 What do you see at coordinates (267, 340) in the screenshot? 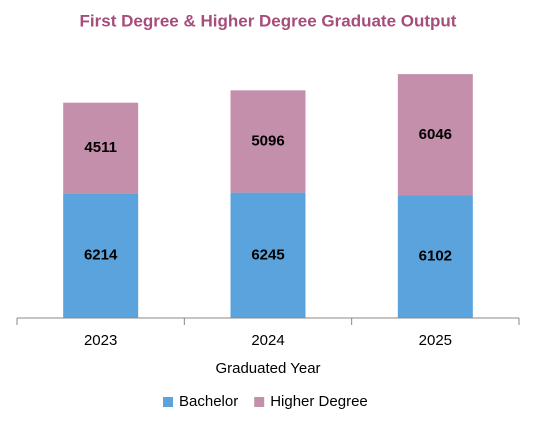
I see `x-tick-label: 2024` at bounding box center [267, 340].